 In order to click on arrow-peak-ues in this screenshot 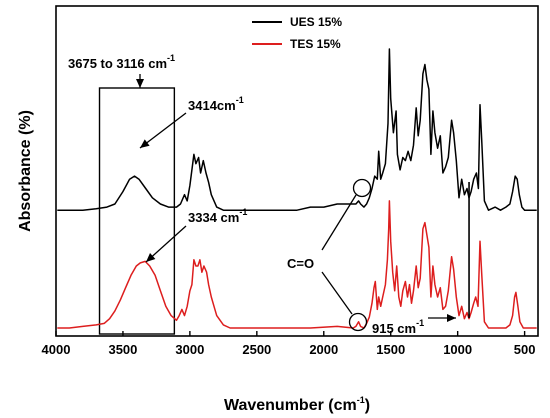, I will do `click(163, 130)`.